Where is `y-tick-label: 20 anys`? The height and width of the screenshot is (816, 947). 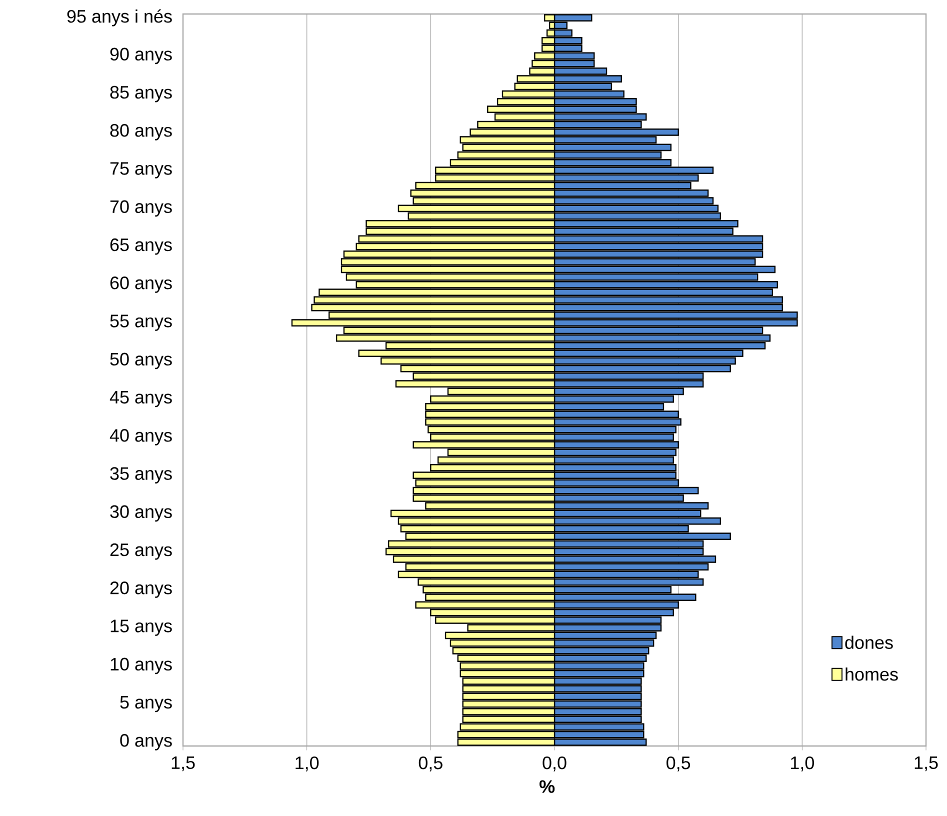
y-tick-label: 20 anys is located at coordinates (141, 590).